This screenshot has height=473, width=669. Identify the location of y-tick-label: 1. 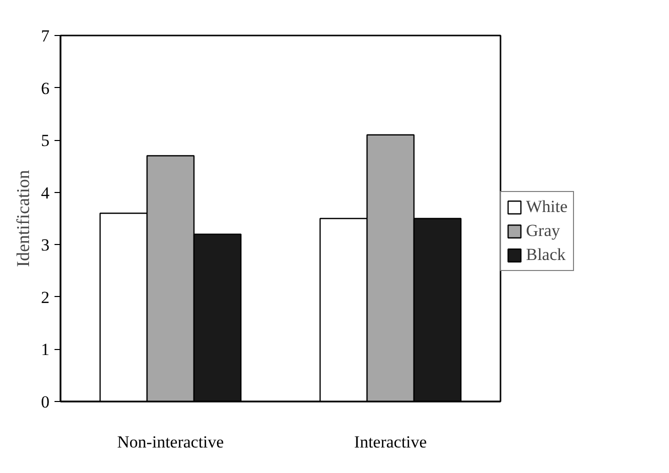
(45, 350).